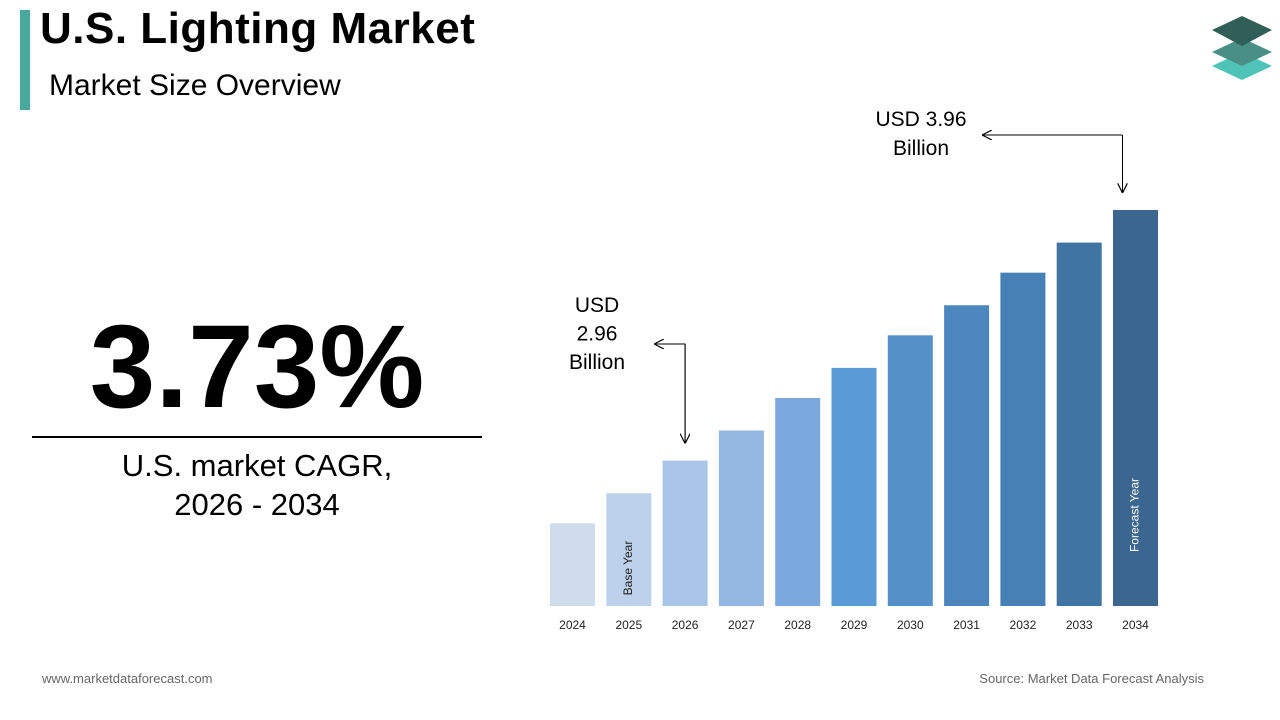 Image resolution: width=1280 pixels, height=720 pixels. What do you see at coordinates (1079, 625) in the screenshot?
I see `x-tick-2033: 2033` at bounding box center [1079, 625].